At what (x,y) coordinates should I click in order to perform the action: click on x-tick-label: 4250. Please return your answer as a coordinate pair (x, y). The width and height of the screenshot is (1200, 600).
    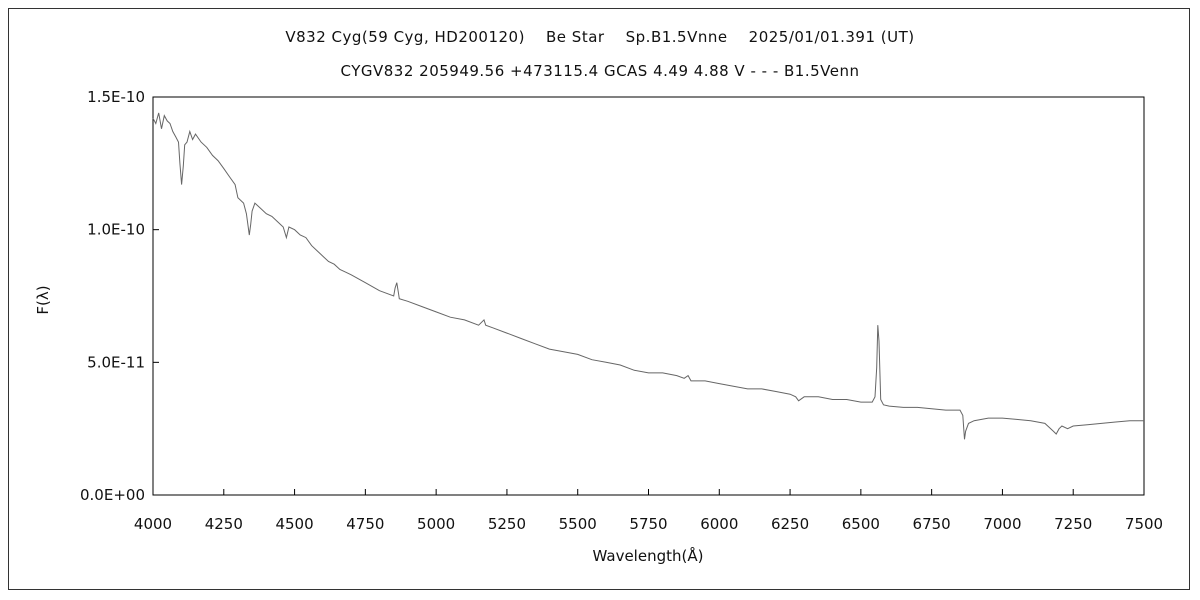
    Looking at the image, I should click on (224, 524).